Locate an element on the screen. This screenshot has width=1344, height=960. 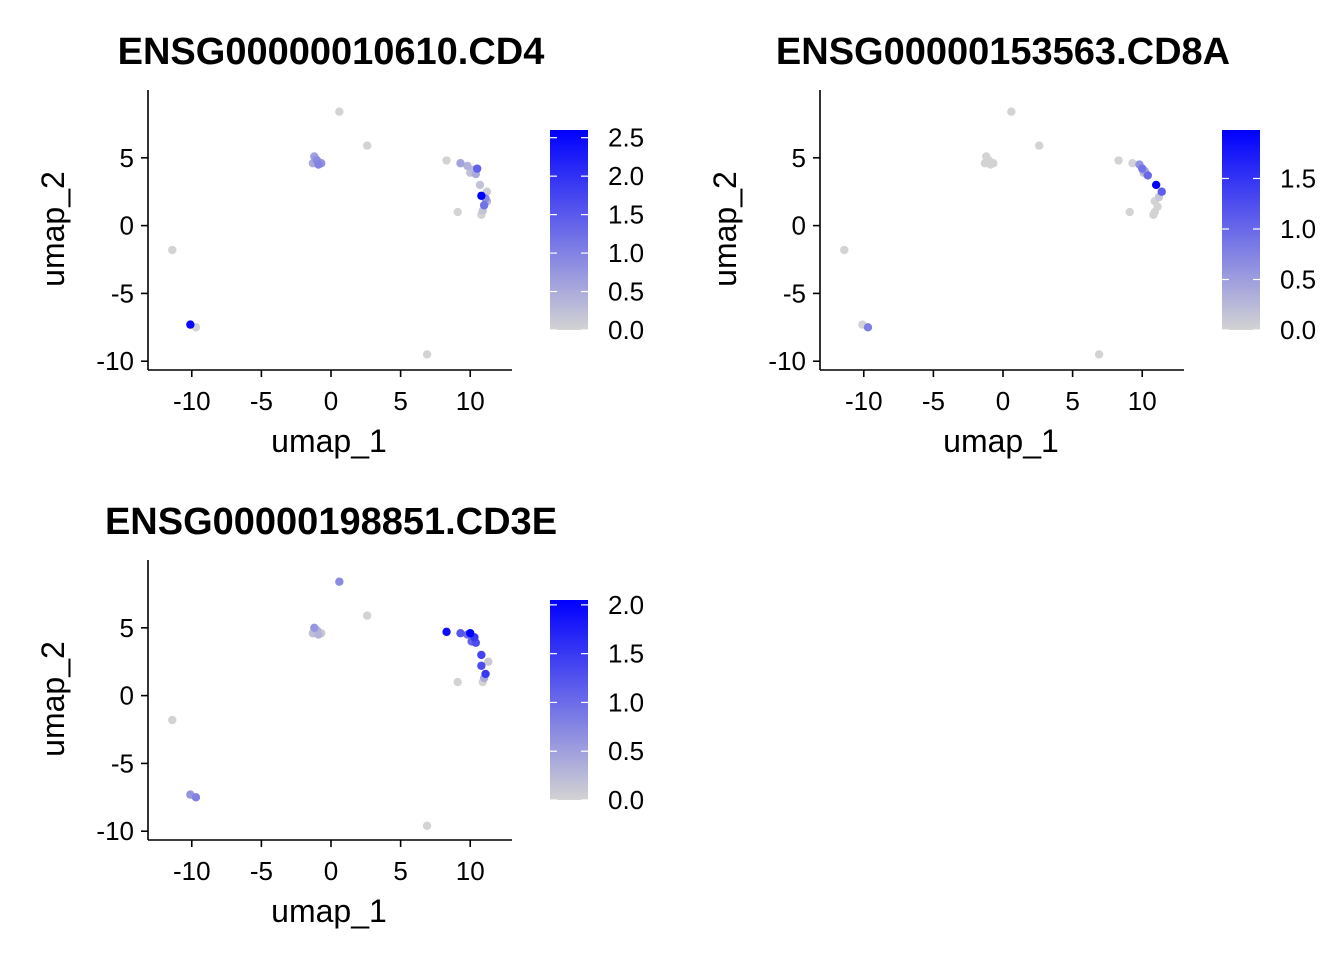
plot-title: ENSG00000198851.CD3E is located at coordinates (331, 522).